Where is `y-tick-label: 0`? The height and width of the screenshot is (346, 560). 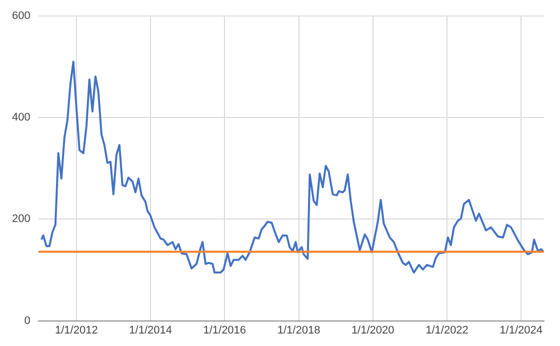
y-tick-label: 0 is located at coordinates (27, 320).